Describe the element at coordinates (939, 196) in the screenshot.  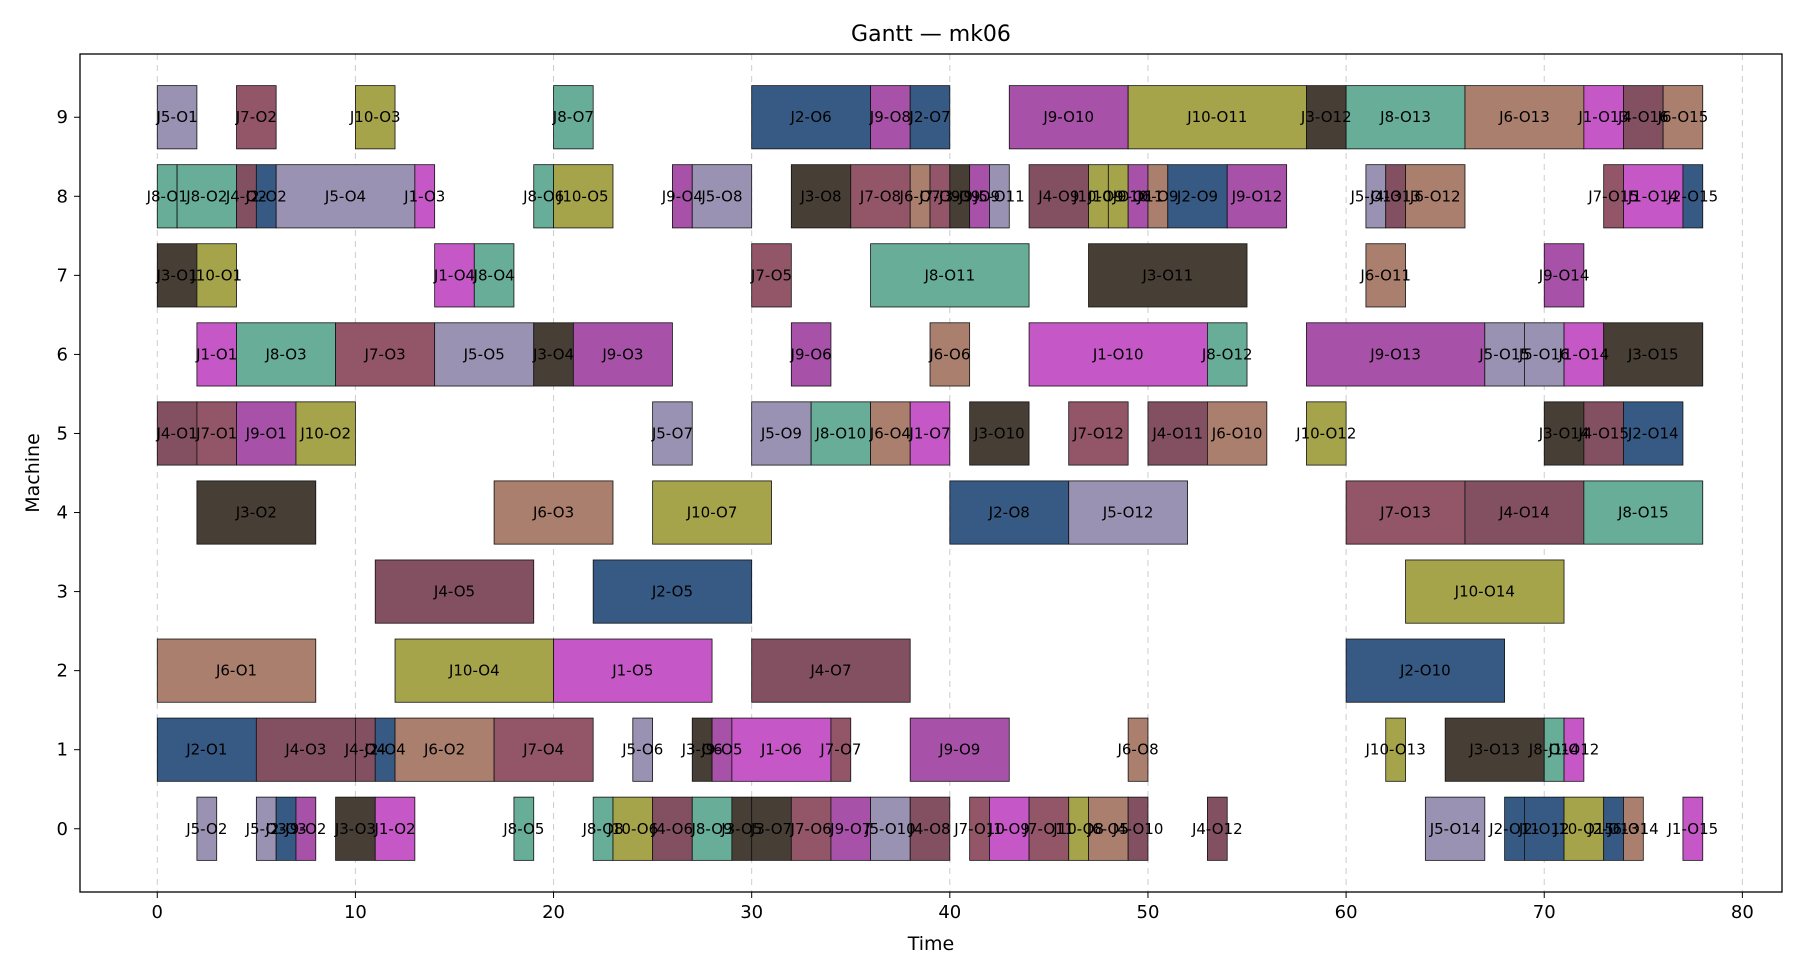
I see `task-label-j7-o9: J7-O9` at that location.